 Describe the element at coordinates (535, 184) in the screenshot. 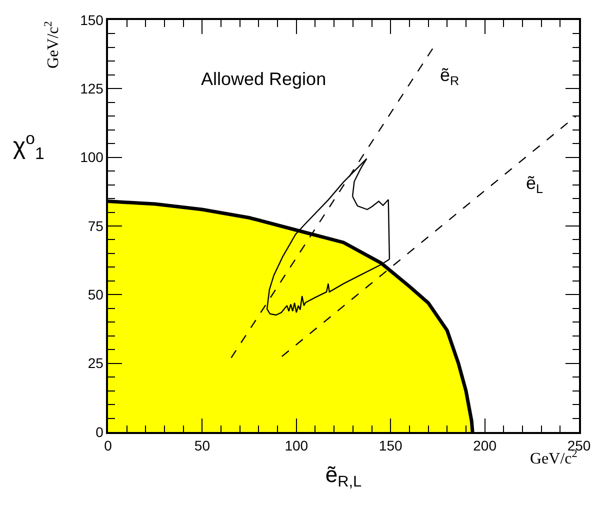

I see `annotation: ẽ$_{L}$` at that location.